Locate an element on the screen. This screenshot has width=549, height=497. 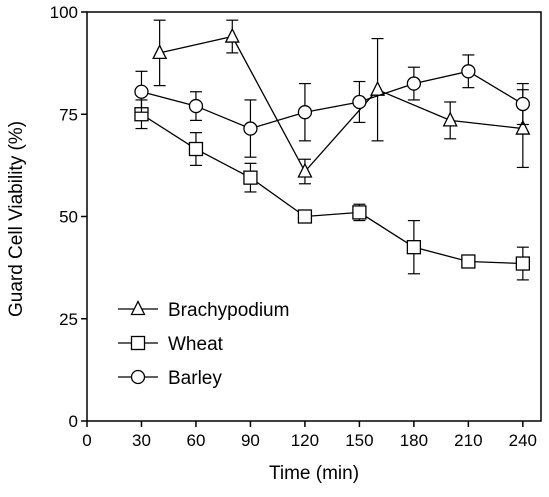
y-axis-label: Guard Cell Viability (%) is located at coordinates (16, 219).